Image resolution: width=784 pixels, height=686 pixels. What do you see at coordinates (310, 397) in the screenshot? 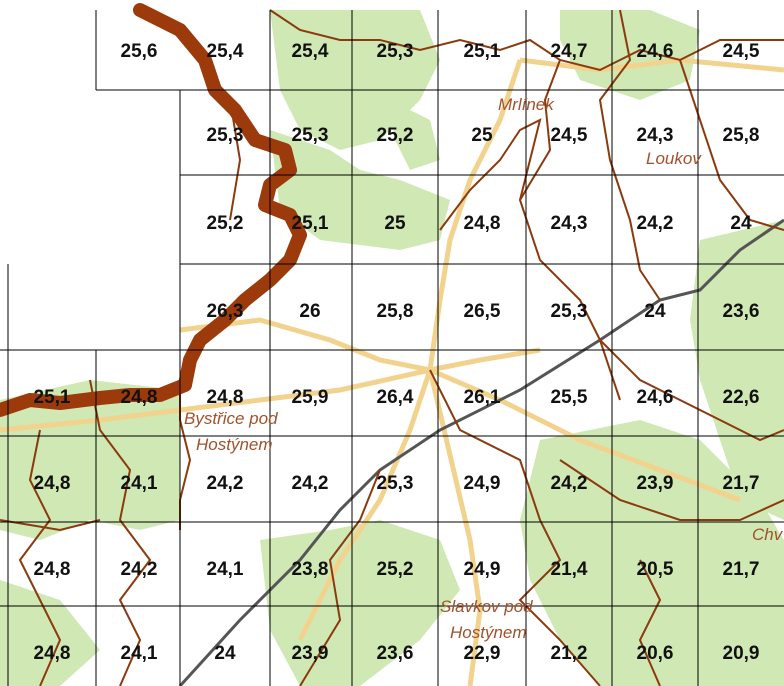
I see `grid-cell-value: 25,9` at bounding box center [310, 397].